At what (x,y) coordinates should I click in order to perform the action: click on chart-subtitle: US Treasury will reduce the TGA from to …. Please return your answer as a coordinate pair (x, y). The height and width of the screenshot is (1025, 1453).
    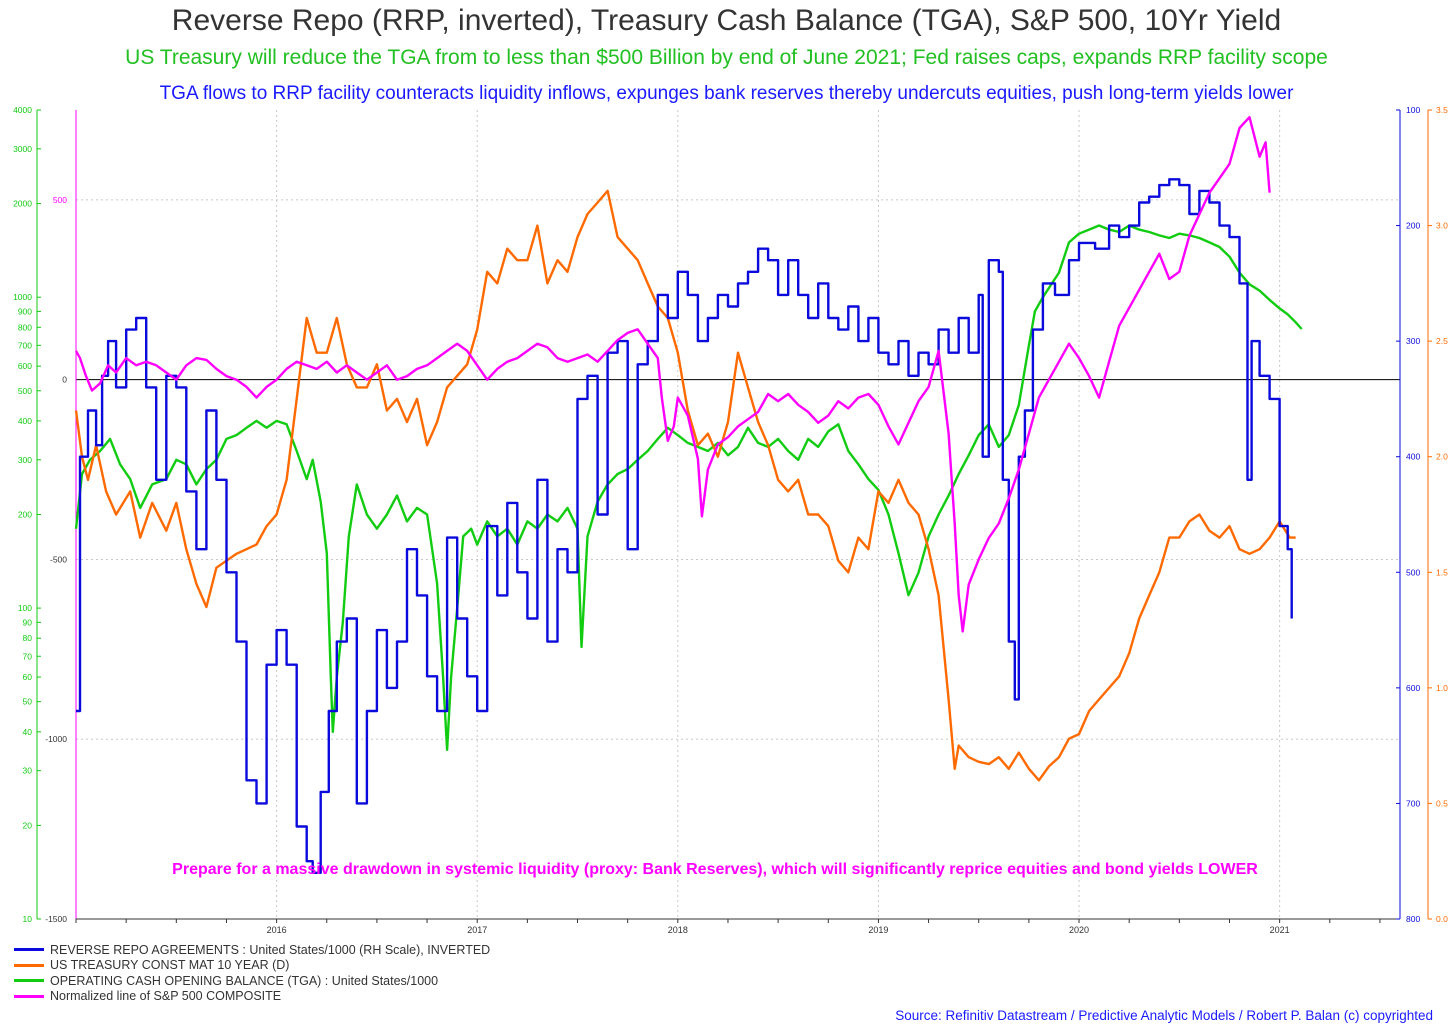
    Looking at the image, I should click on (726, 57).